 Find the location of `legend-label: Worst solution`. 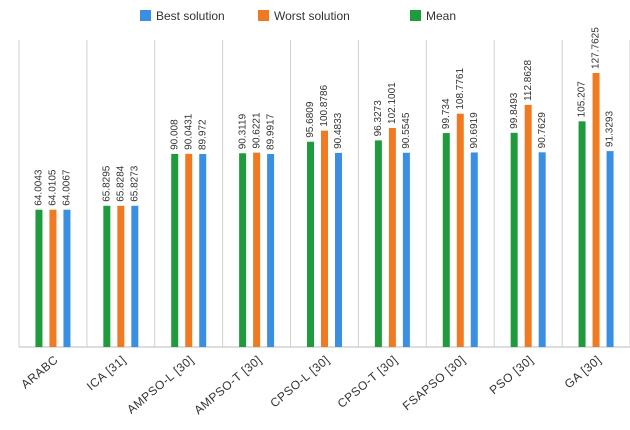

legend-label: Worst solution is located at coordinates (312, 16).